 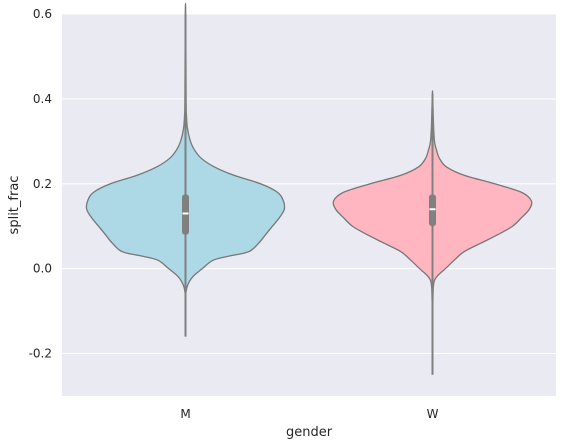 What do you see at coordinates (309, 432) in the screenshot?
I see `x-axis-label: gender` at bounding box center [309, 432].